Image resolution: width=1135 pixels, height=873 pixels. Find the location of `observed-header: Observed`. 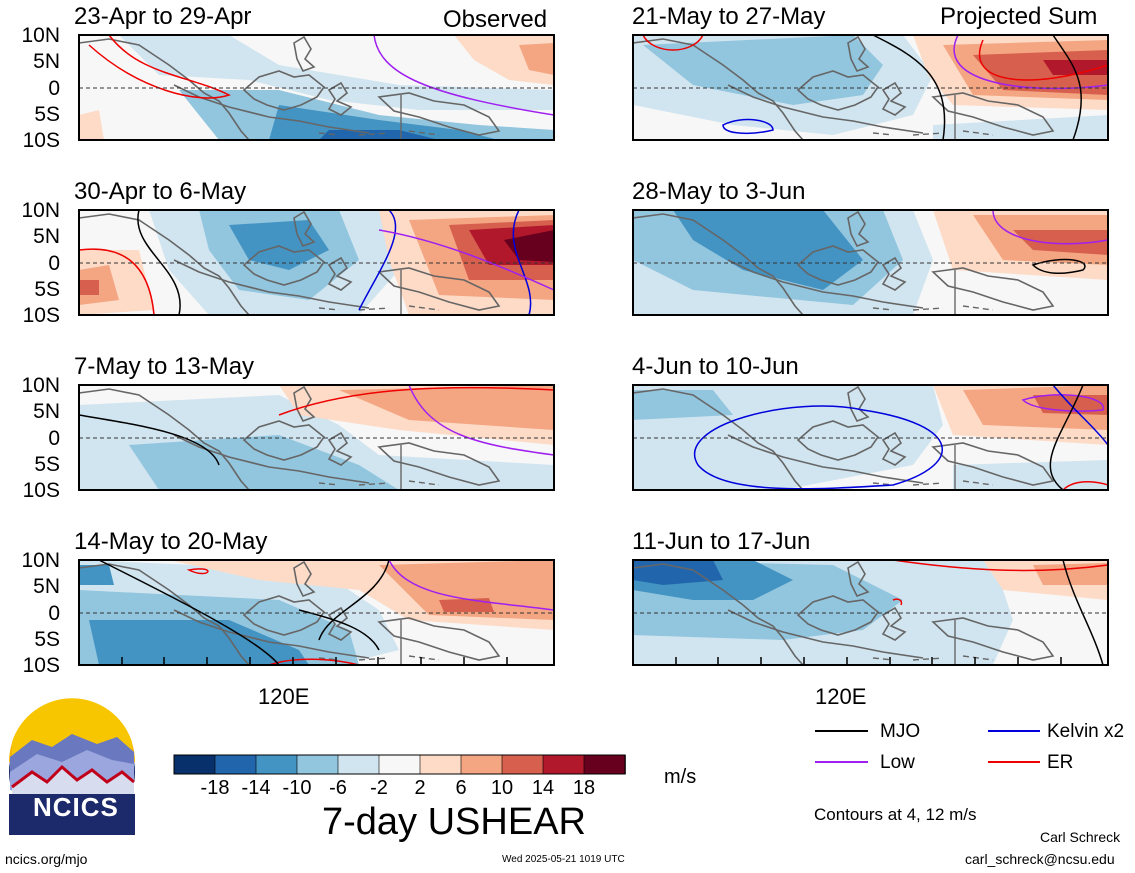

observed-header: Observed is located at coordinates (495, 19).